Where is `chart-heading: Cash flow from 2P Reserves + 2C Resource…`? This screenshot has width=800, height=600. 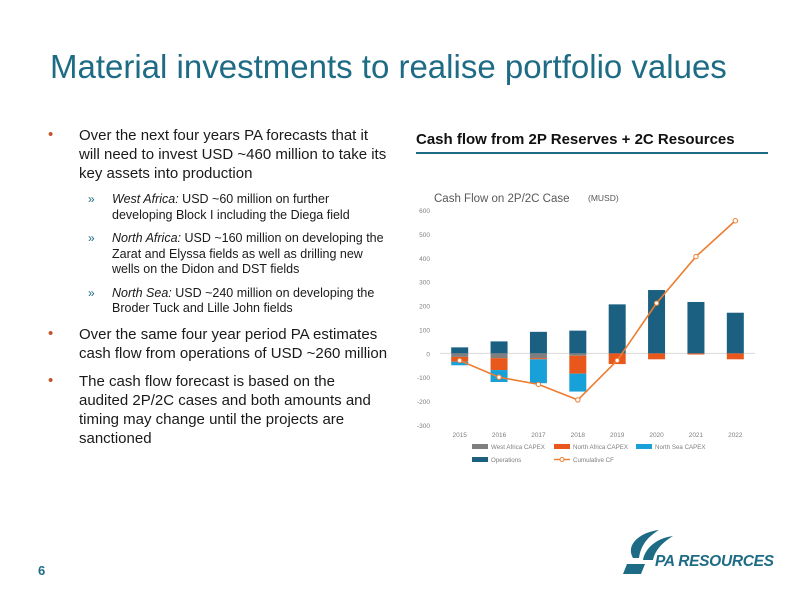 chart-heading: Cash flow from 2P Reserves + 2C Resource… is located at coordinates (575, 139).